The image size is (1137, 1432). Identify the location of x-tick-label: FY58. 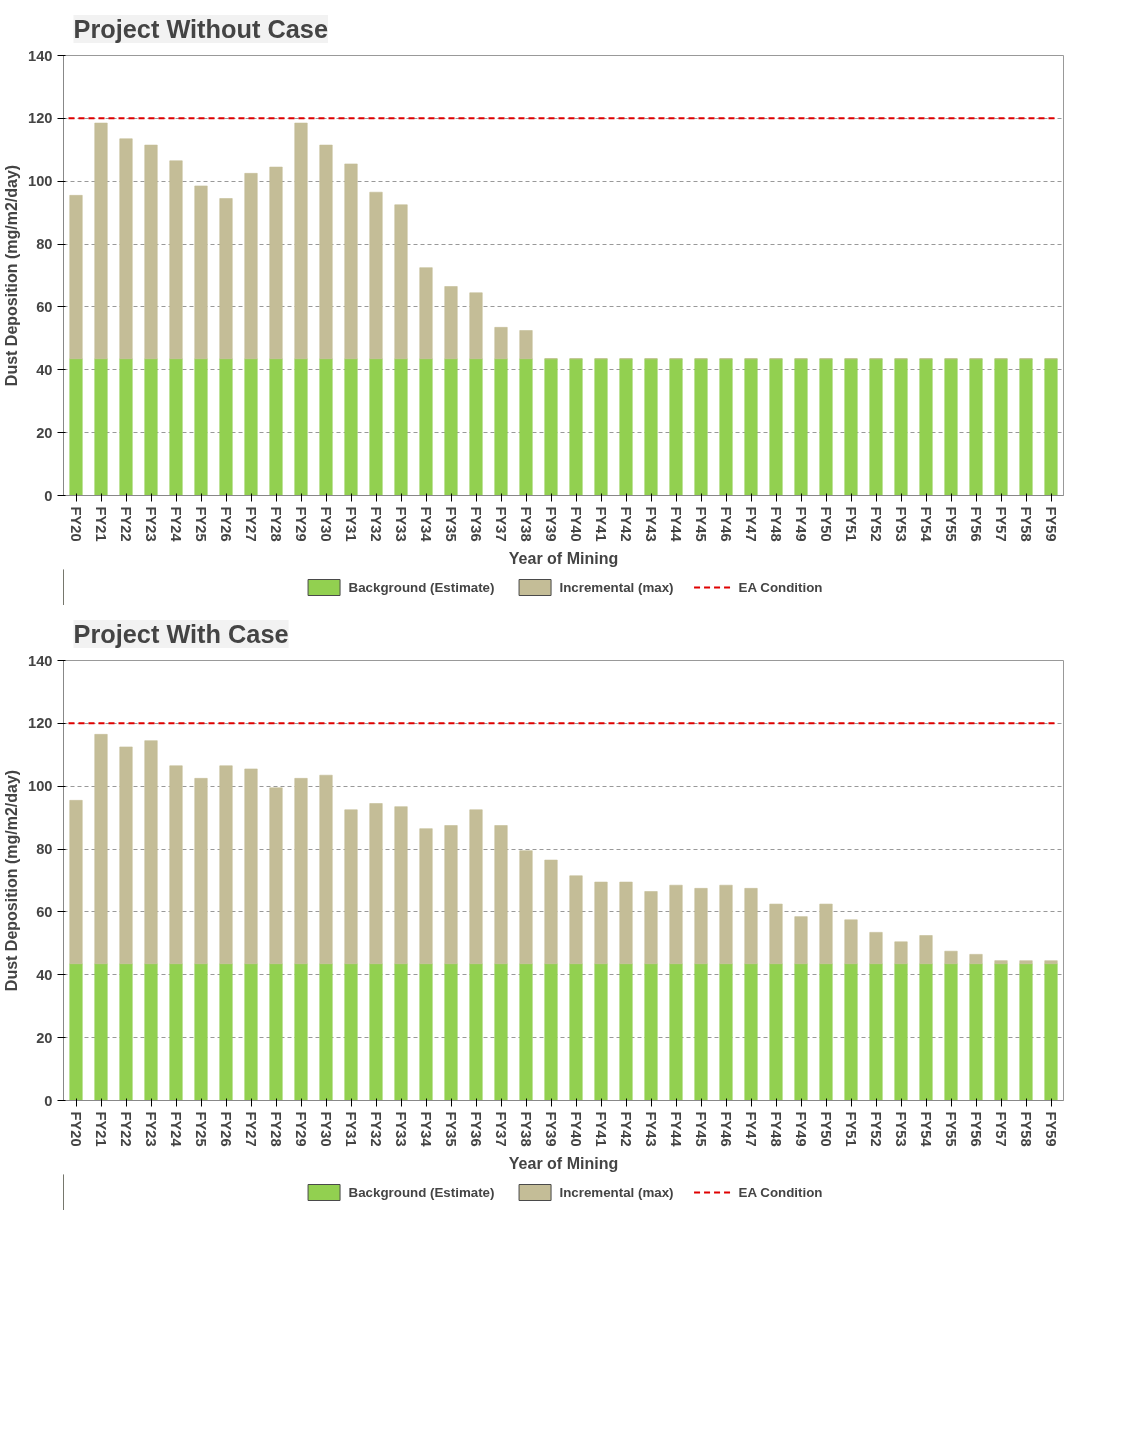
(1026, 1129).